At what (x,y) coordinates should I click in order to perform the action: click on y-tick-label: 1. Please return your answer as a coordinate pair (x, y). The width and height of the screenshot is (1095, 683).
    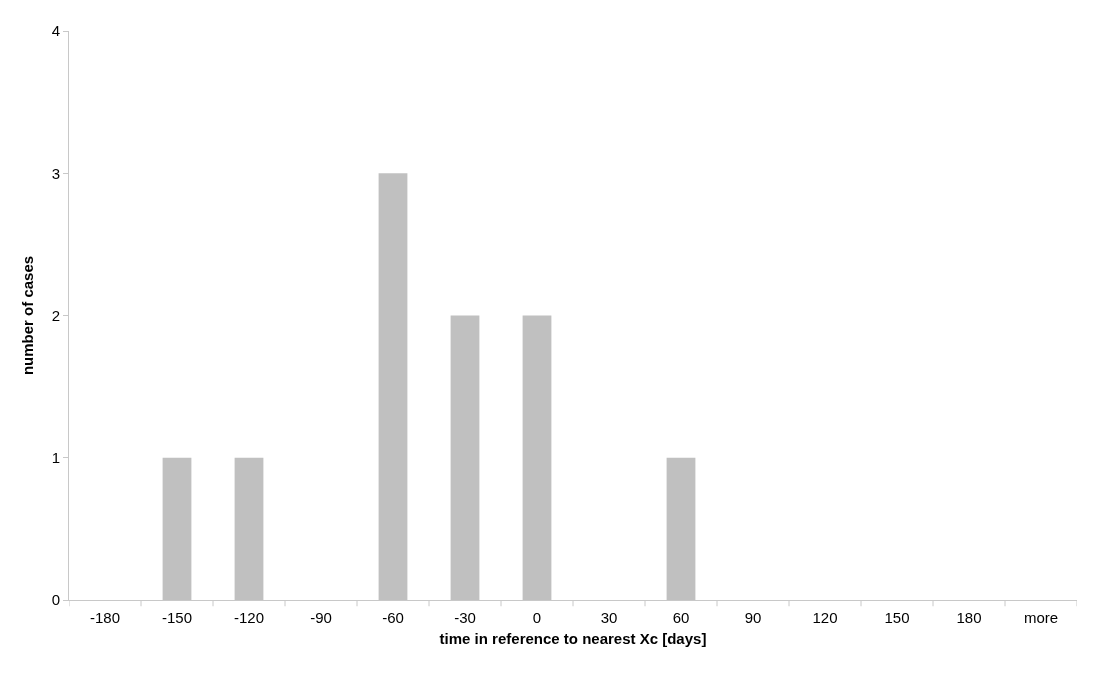
    Looking at the image, I should click on (55, 457).